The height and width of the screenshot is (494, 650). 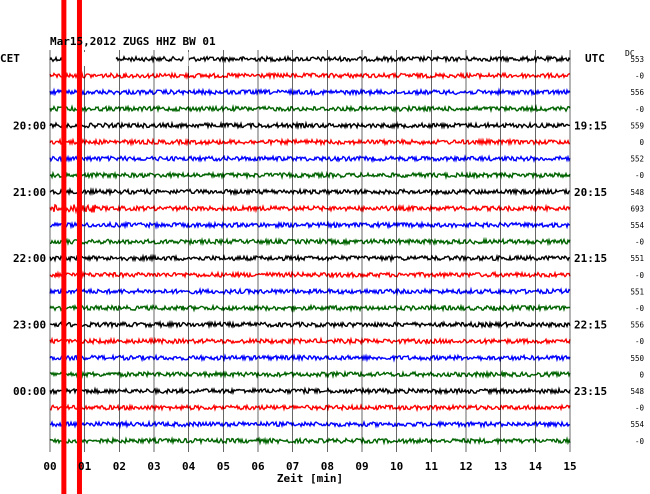 What do you see at coordinates (292, 466) in the screenshot?
I see `x-tick-label: 07` at bounding box center [292, 466].